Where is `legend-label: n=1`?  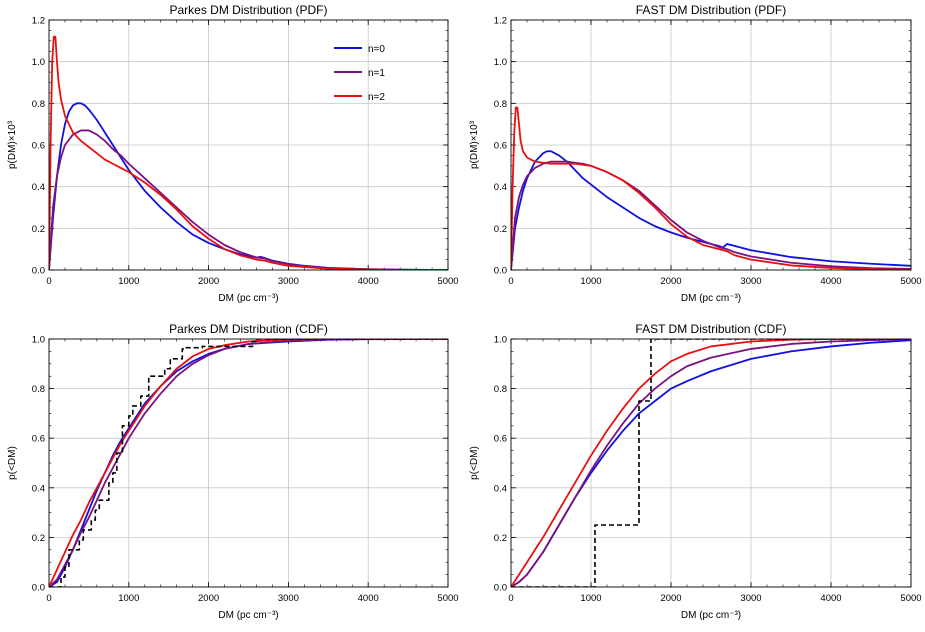 legend-label: n=1 is located at coordinates (376, 73).